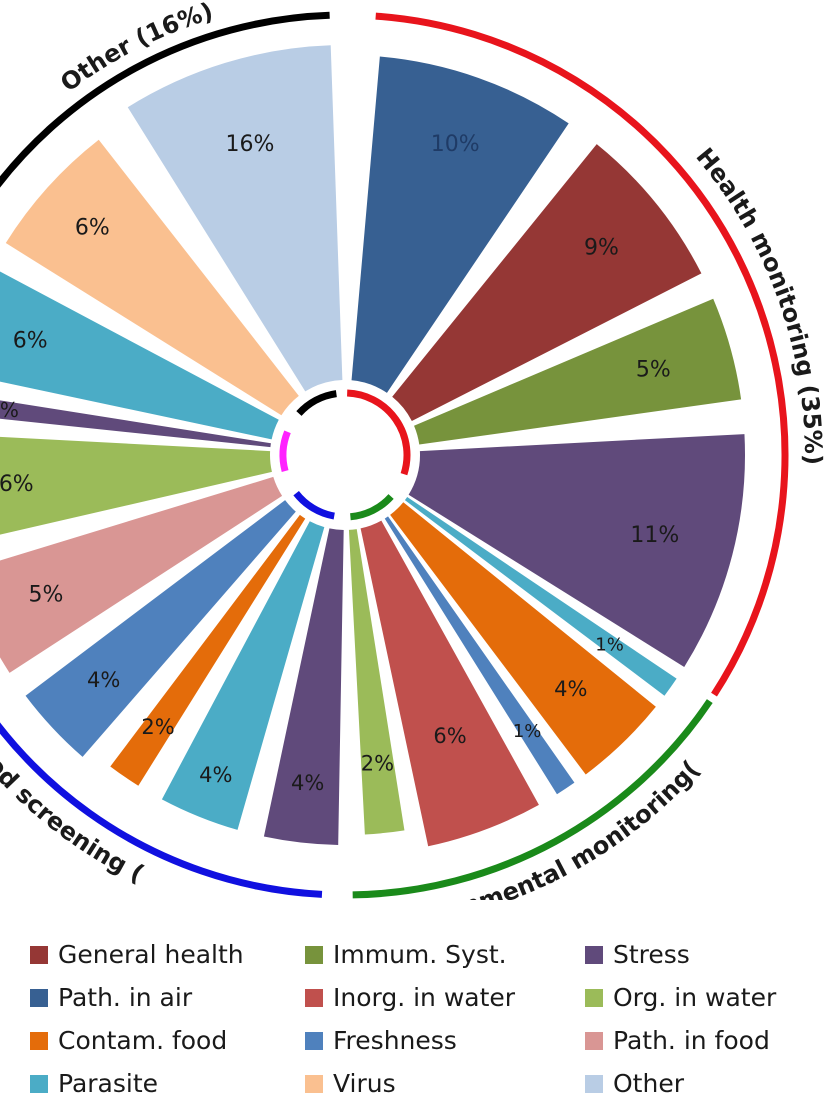 This screenshot has height=1120, width=840. What do you see at coordinates (307, 783) in the screenshot?
I see `slice-label-10: 4%` at bounding box center [307, 783].